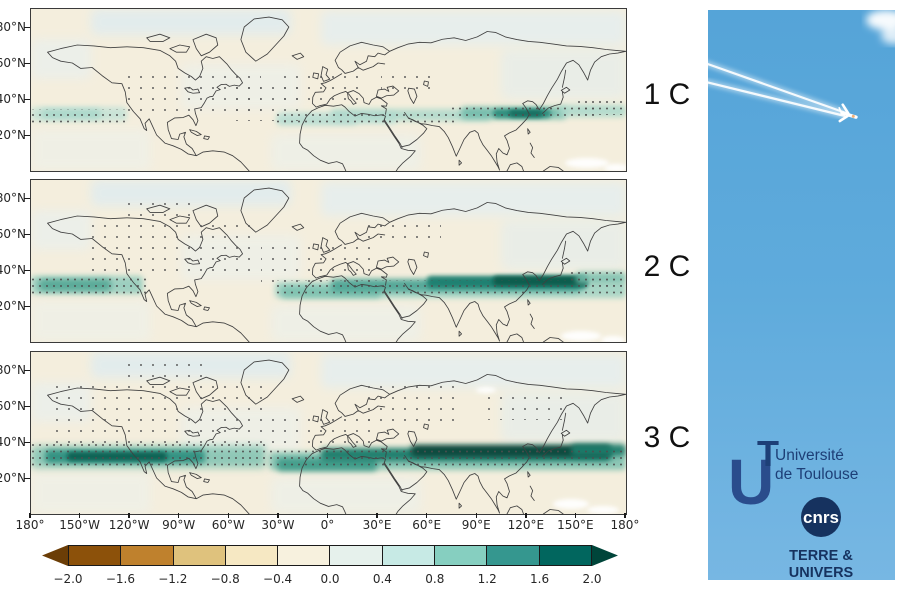 The height and width of the screenshot is (600, 900). What do you see at coordinates (667, 437) in the screenshot?
I see `panel-label-3c: 3 C` at bounding box center [667, 437].